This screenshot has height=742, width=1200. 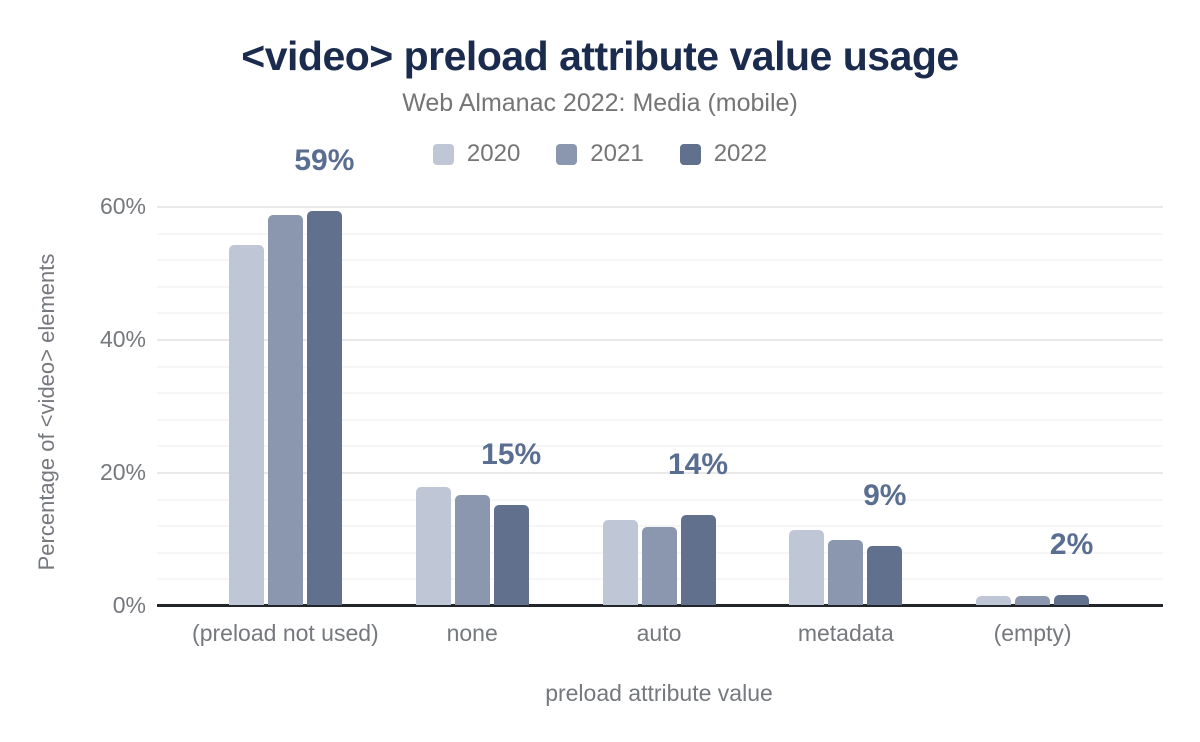 What do you see at coordinates (129, 605) in the screenshot?
I see `y-tick-label: 0%` at bounding box center [129, 605].